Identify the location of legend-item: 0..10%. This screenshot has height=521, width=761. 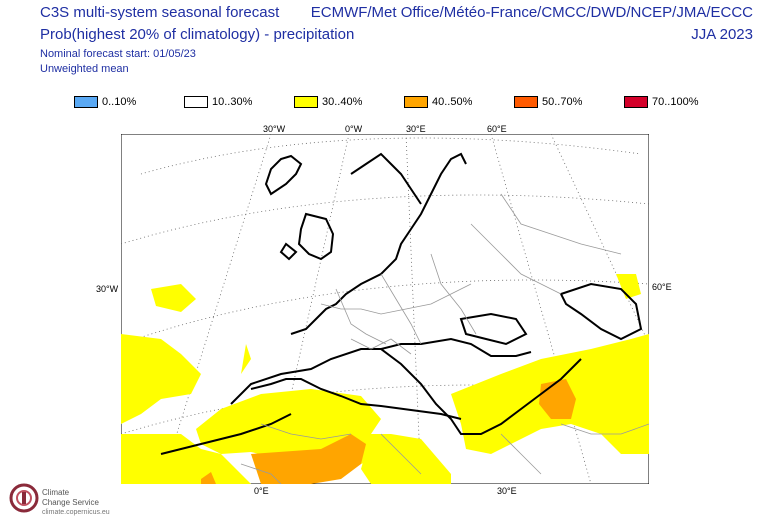
(129, 102).